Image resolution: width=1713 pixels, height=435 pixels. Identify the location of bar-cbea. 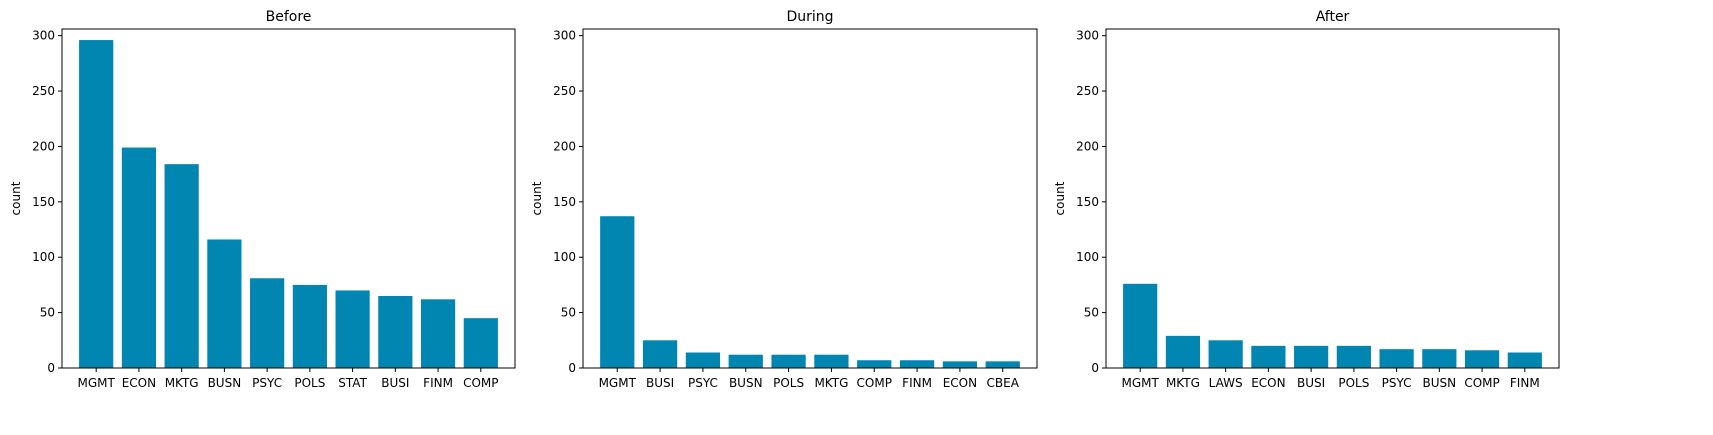
(1002, 364).